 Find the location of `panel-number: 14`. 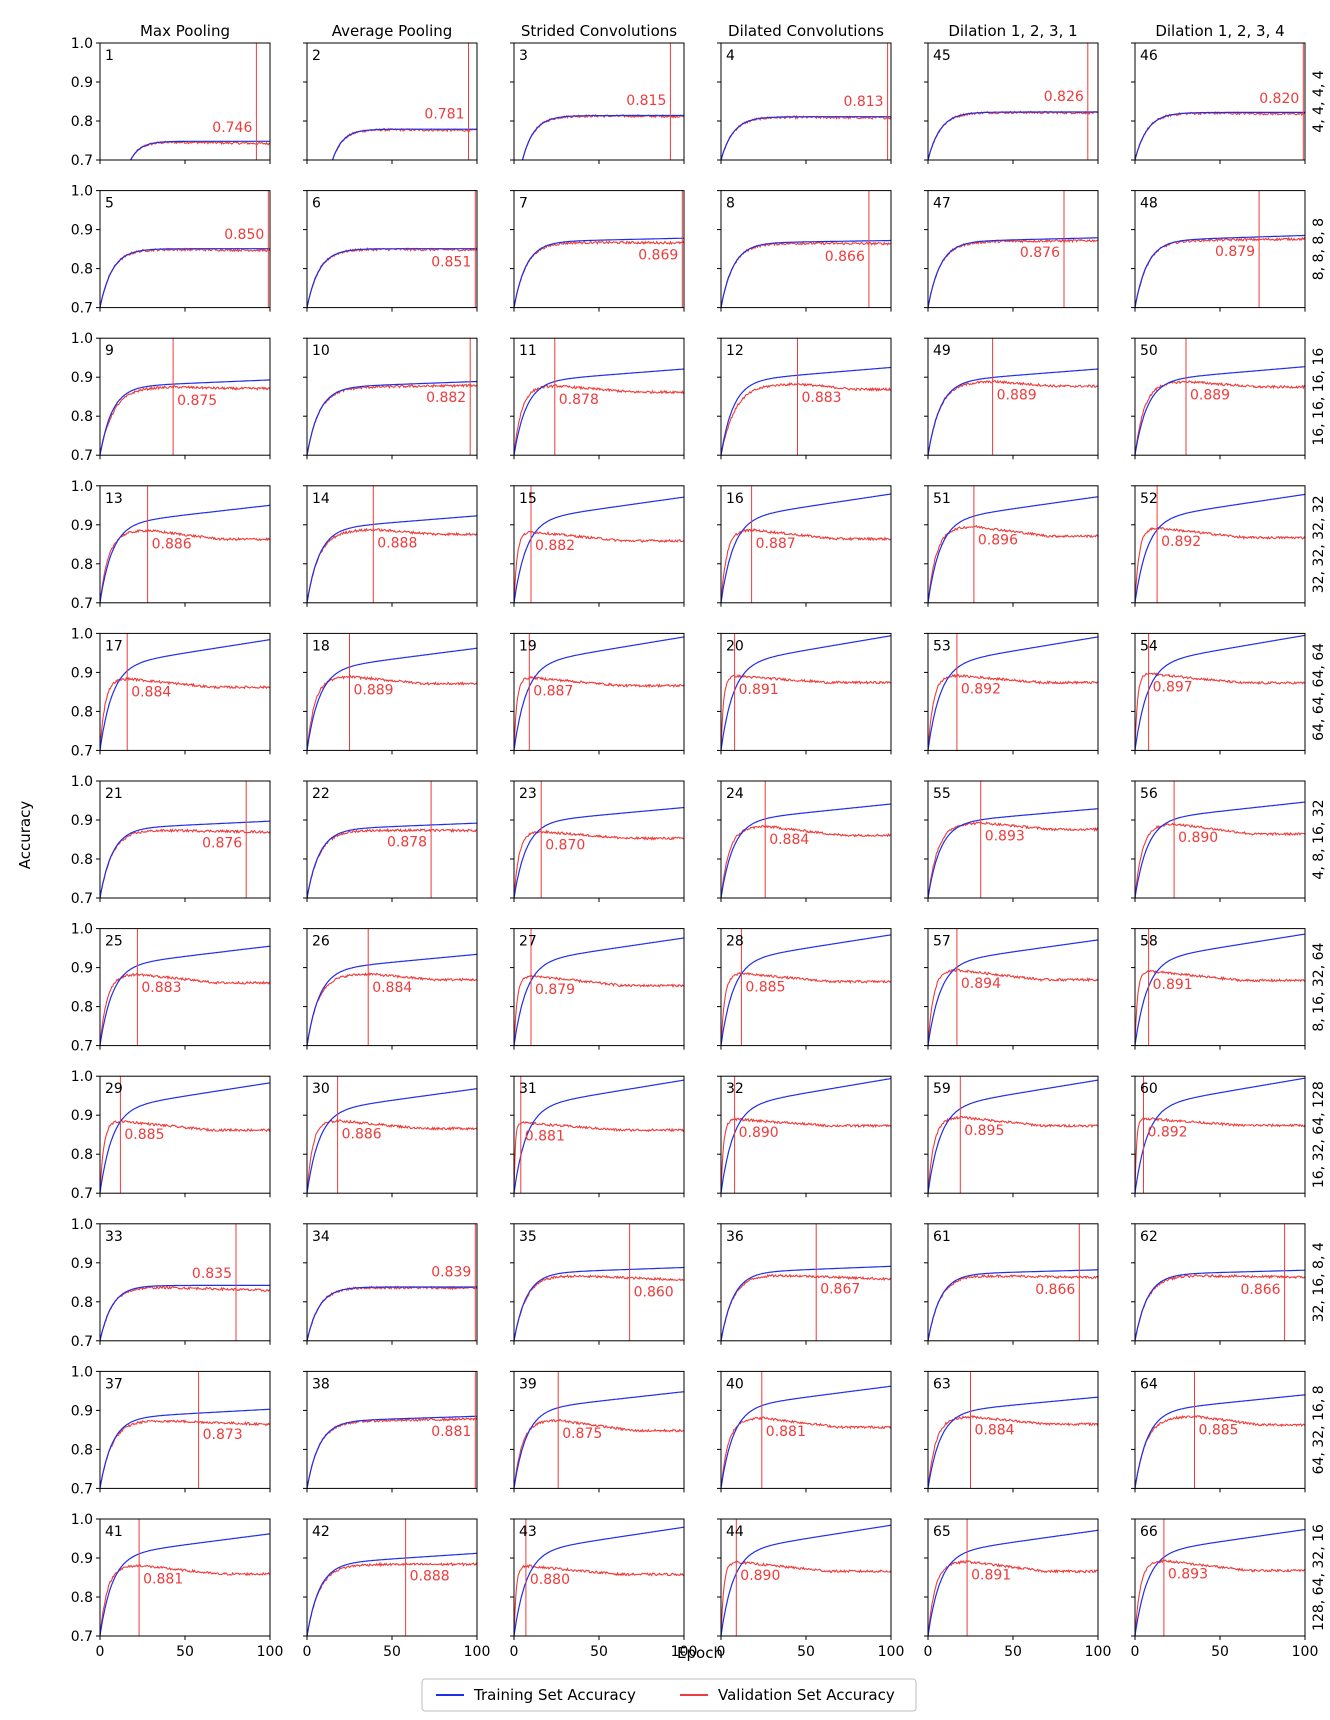

panel-number: 14 is located at coordinates (321, 499).